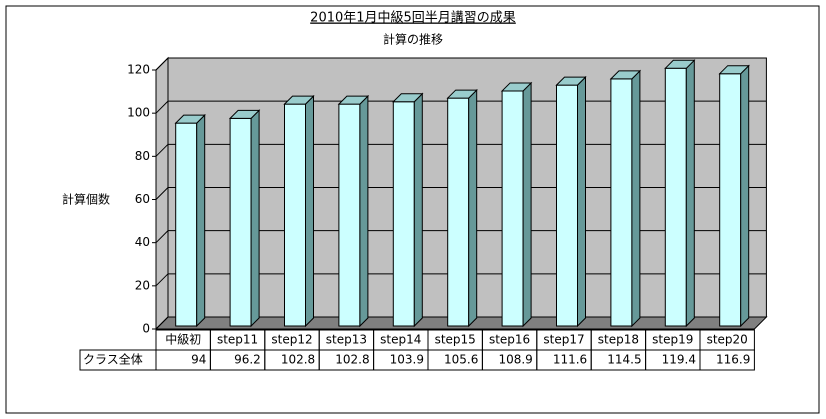 The image size is (826, 419). I want to click on x-tick-label: step20, so click(727, 340).